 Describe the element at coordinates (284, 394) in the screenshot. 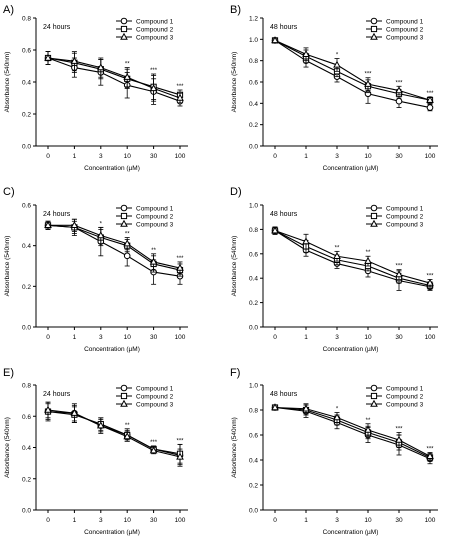

I see `time-label: 48 hours` at that location.